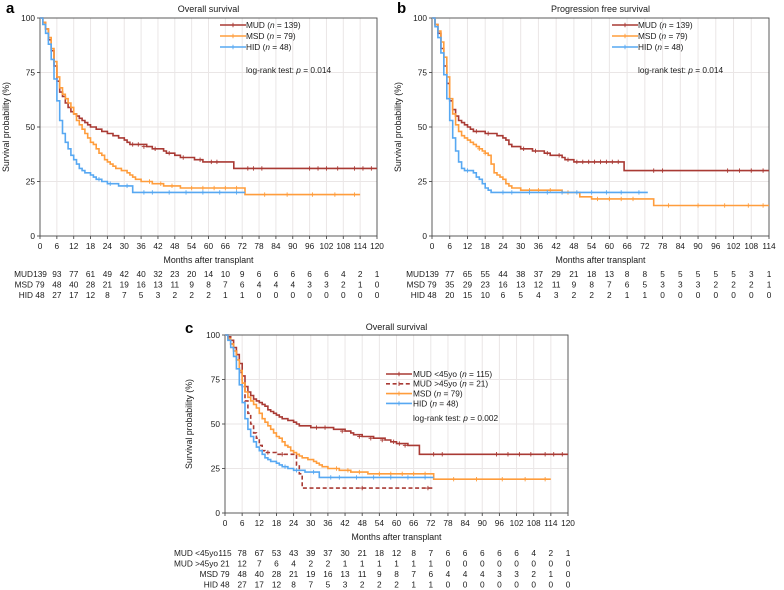  What do you see at coordinates (592, 274) in the screenshot?
I see `risk-value: 18` at bounding box center [592, 274].